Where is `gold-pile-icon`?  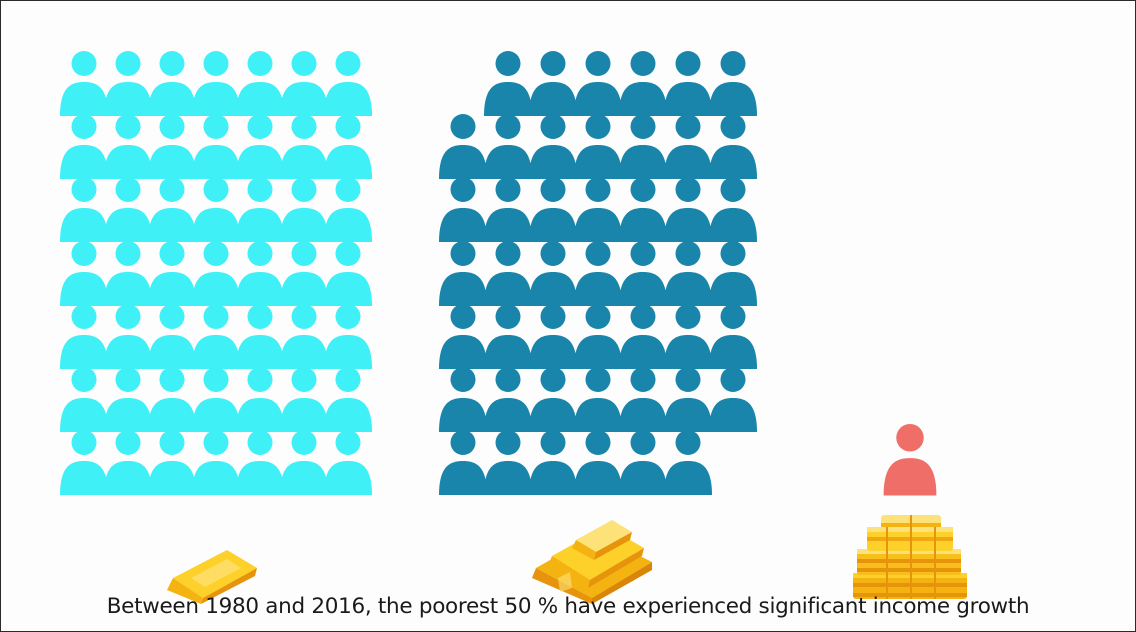
gold-pile-icon is located at coordinates (910, 557).